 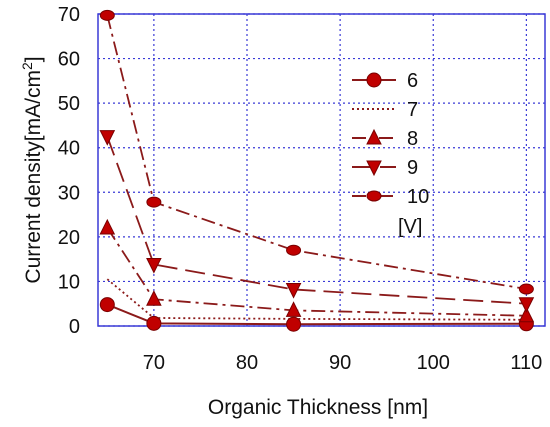 What do you see at coordinates (412, 110) in the screenshot?
I see `legend-label: 7` at bounding box center [412, 110].